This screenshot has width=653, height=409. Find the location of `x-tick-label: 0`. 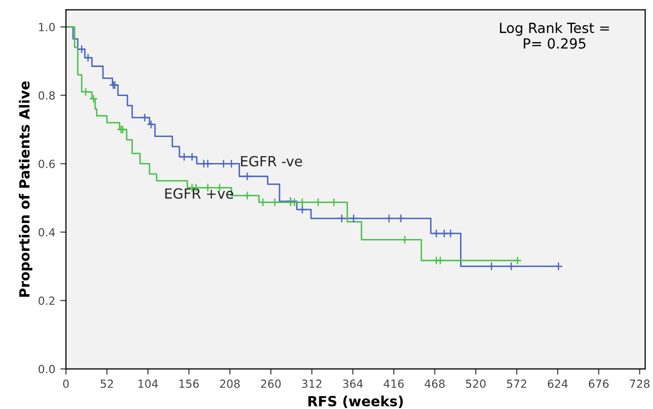

x-tick-label: 0 is located at coordinates (66, 384).